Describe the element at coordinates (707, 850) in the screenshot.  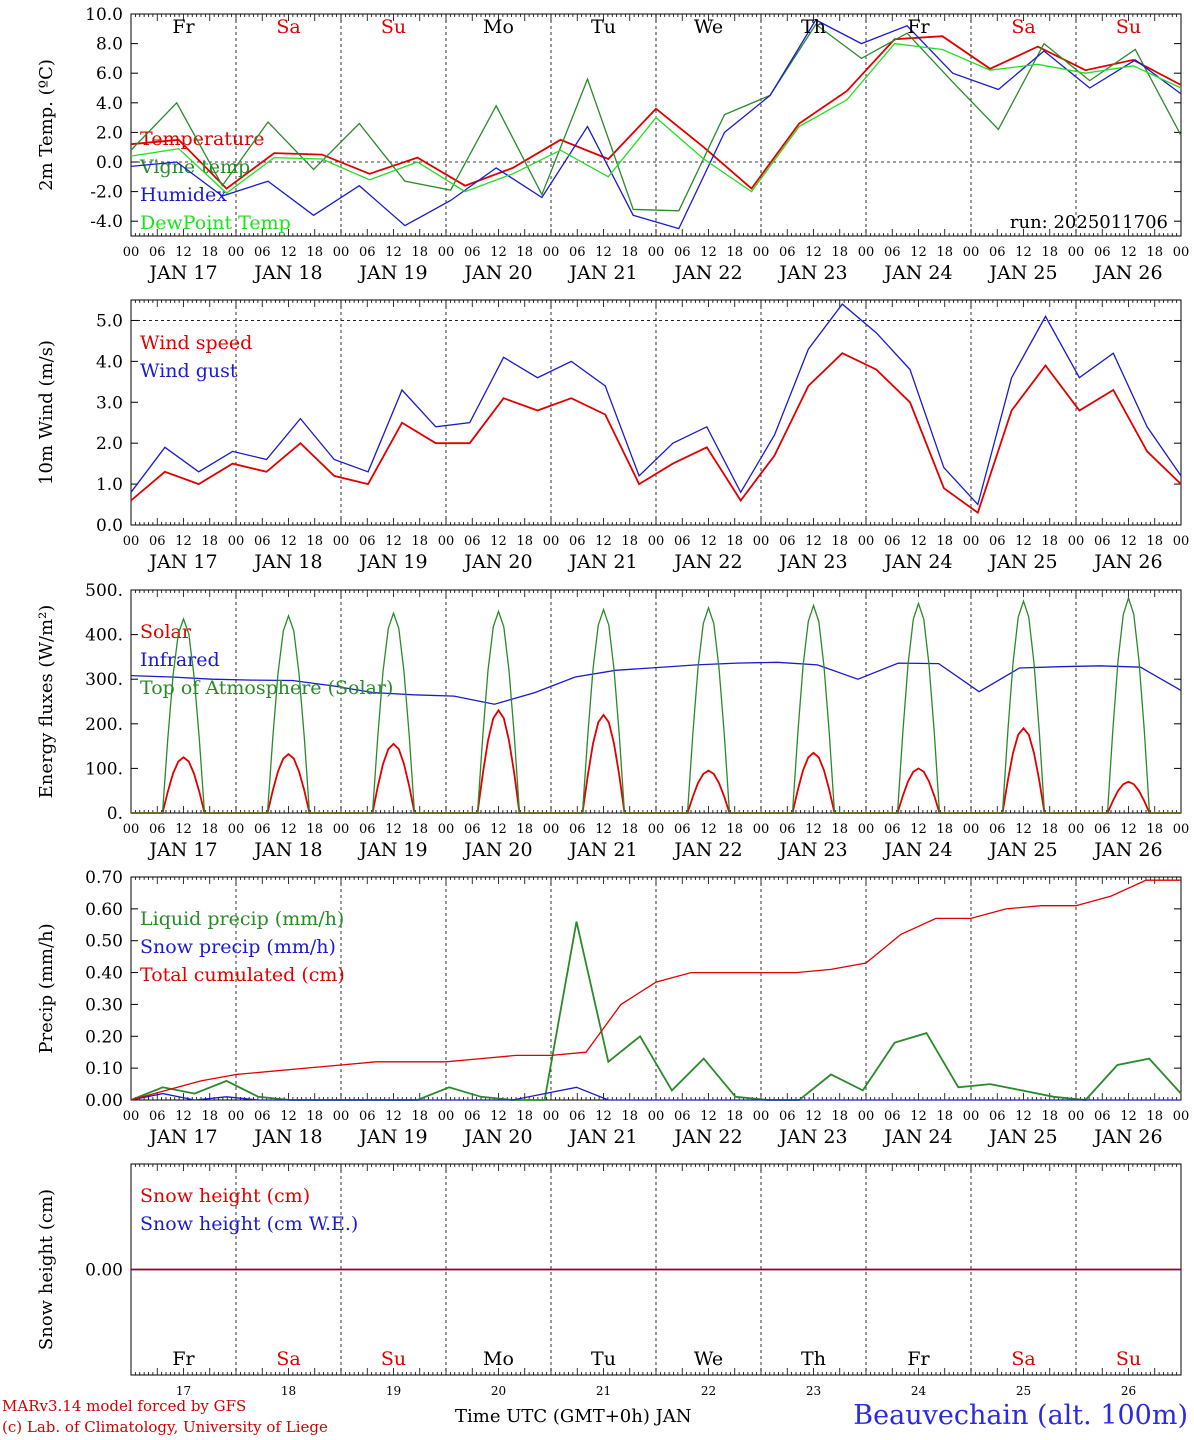
I see `flux-date-label: JAN 22` at that location.